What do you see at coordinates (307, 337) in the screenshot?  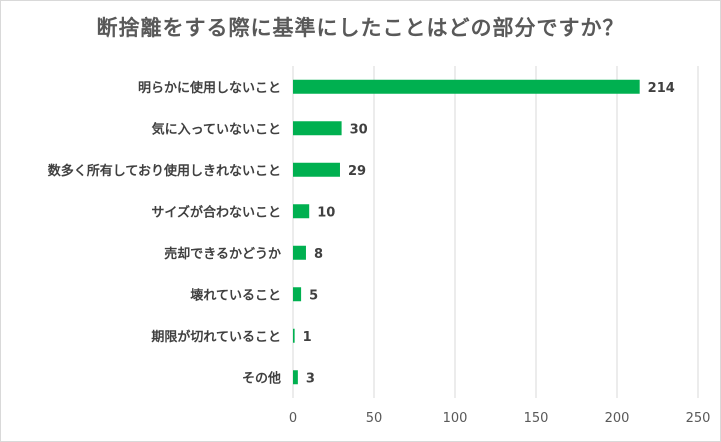 I see `data-label: 1` at bounding box center [307, 337].